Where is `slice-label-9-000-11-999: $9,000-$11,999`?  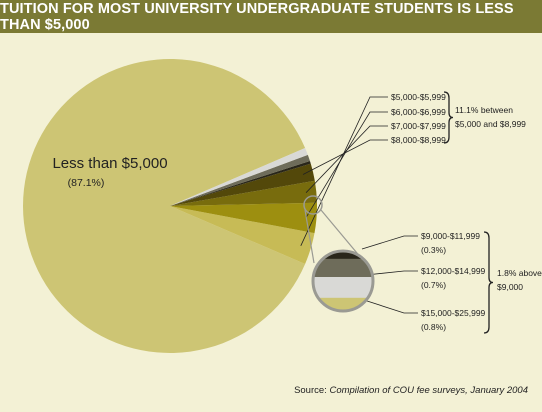
slice-label-9-000-11-999: $9,000-$11,999 is located at coordinates (450, 236).